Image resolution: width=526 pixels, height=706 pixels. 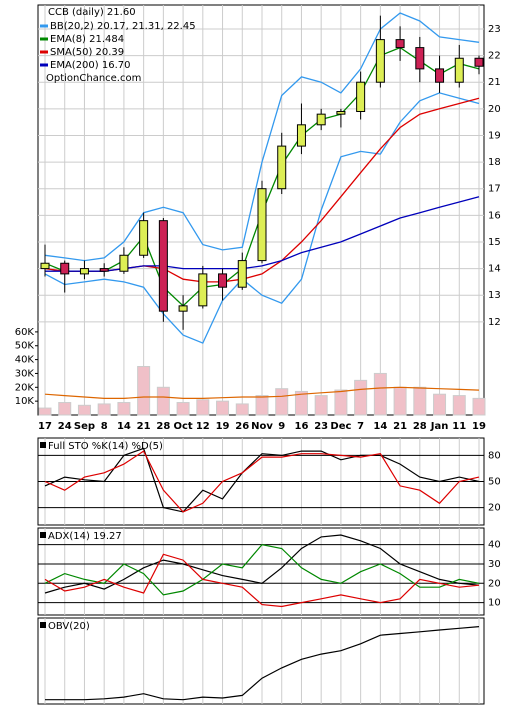 What do you see at coordinates (459, 426) in the screenshot?
I see `x-tick-label: 11` at bounding box center [459, 426].